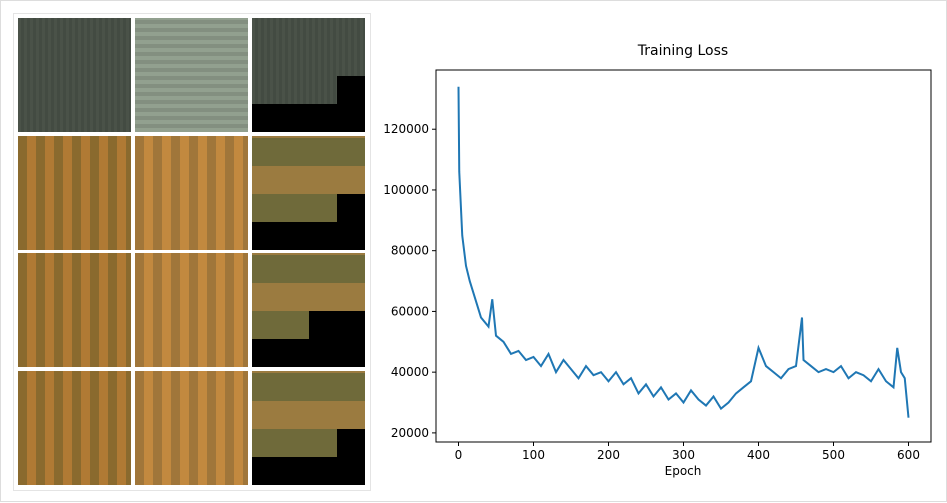 This screenshot has height=503, width=947. I want to click on x-tick-label: 300, so click(683, 455).